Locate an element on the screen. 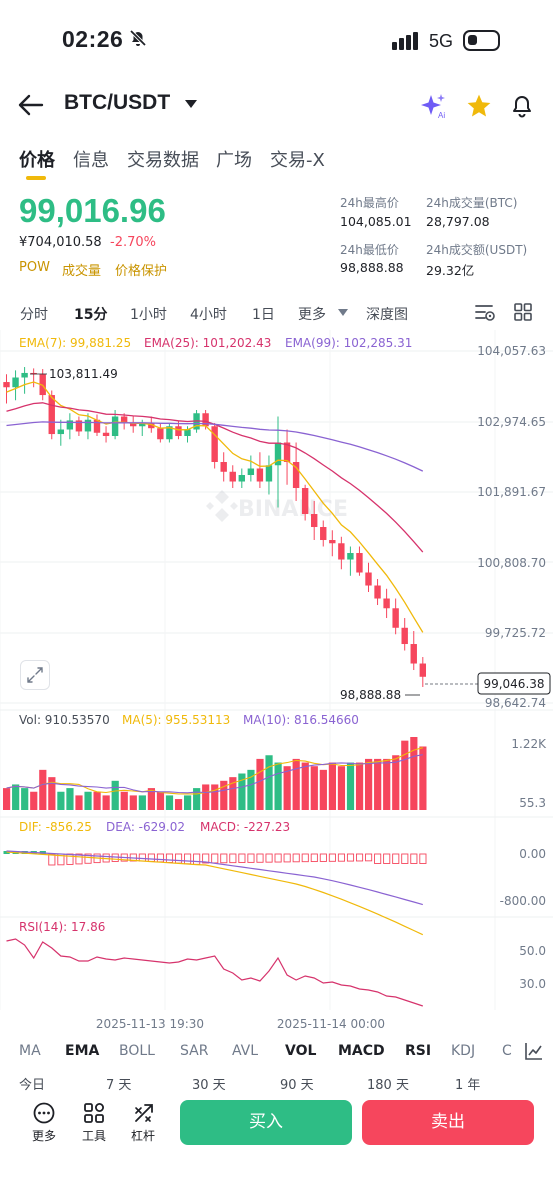 Image resolution: width=553 pixels, height=1200 pixels. tab-square: 广场 is located at coordinates (234, 160).